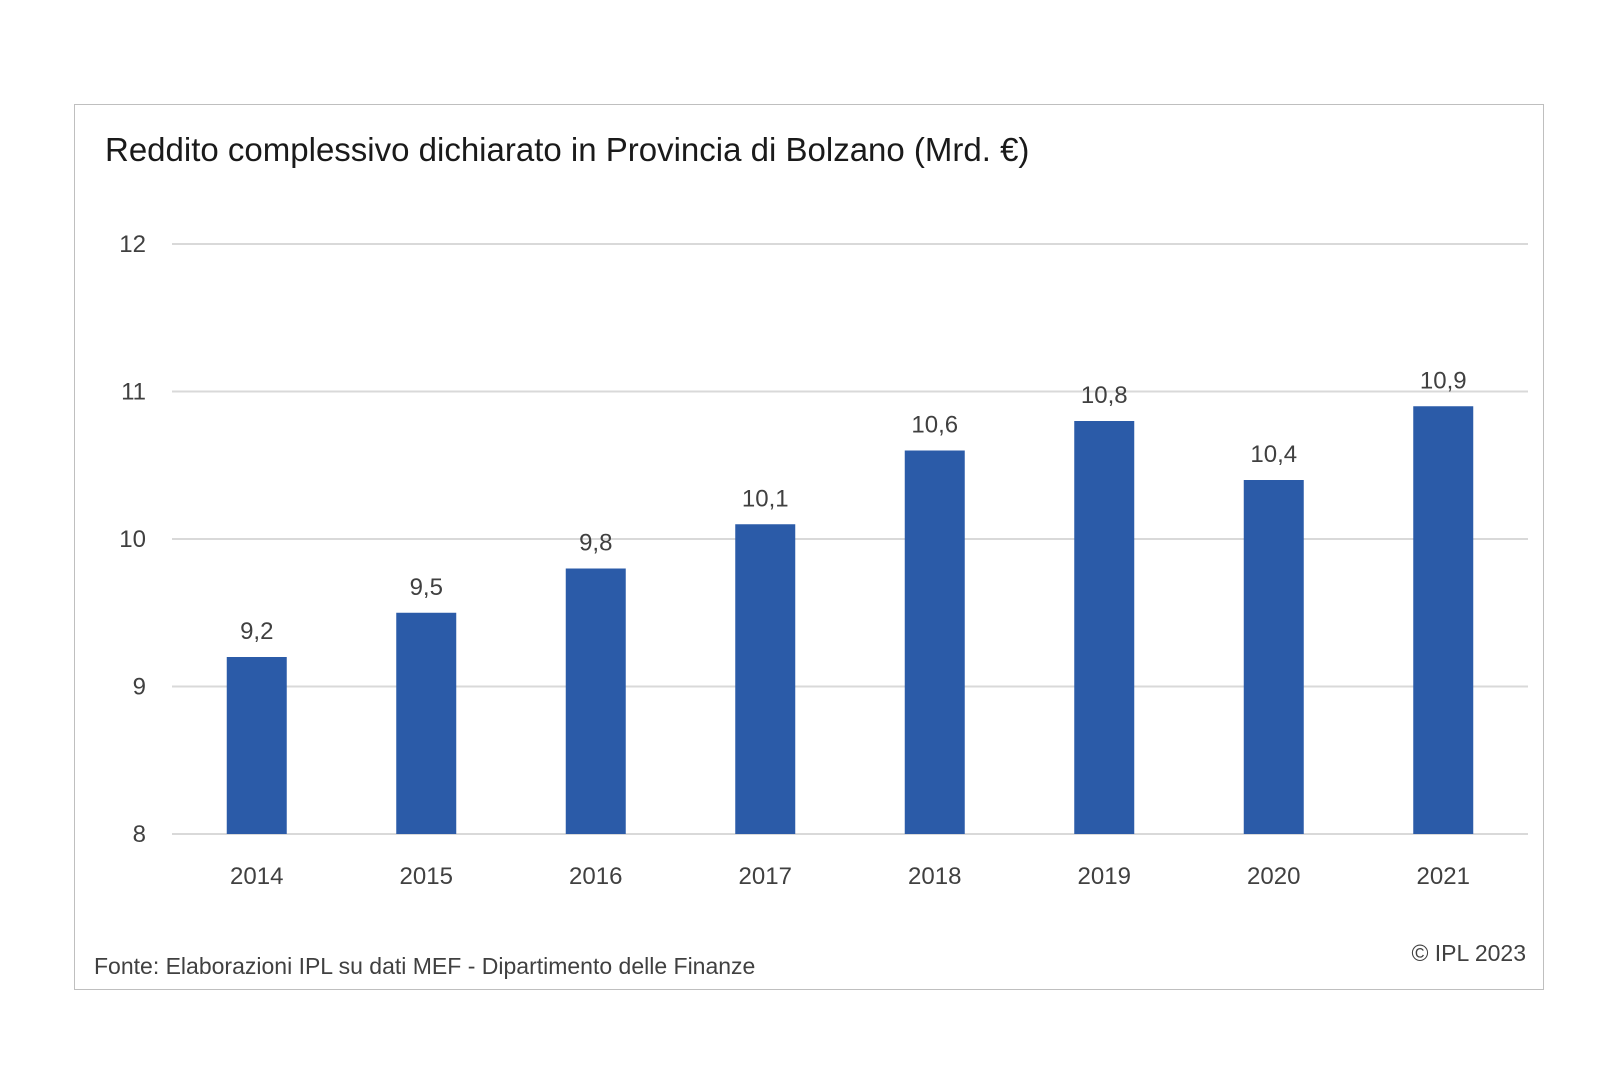  Describe the element at coordinates (595, 701) in the screenshot. I see `bar-2016` at that location.